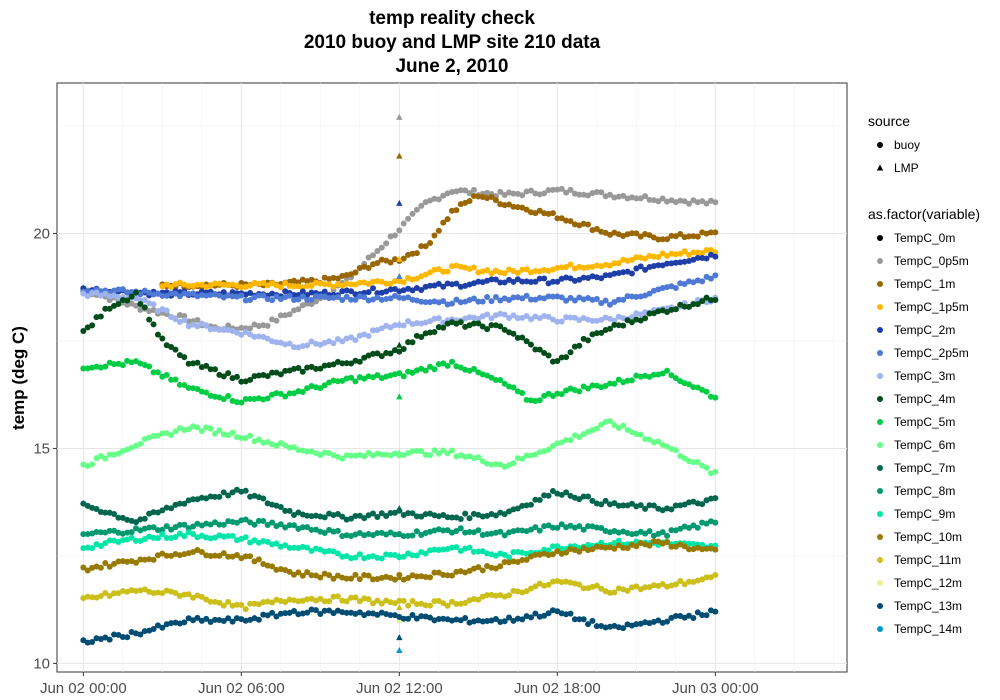  What do you see at coordinates (924, 422) in the screenshot?
I see `legend-label-TempC_5m: TempC_5m` at bounding box center [924, 422].